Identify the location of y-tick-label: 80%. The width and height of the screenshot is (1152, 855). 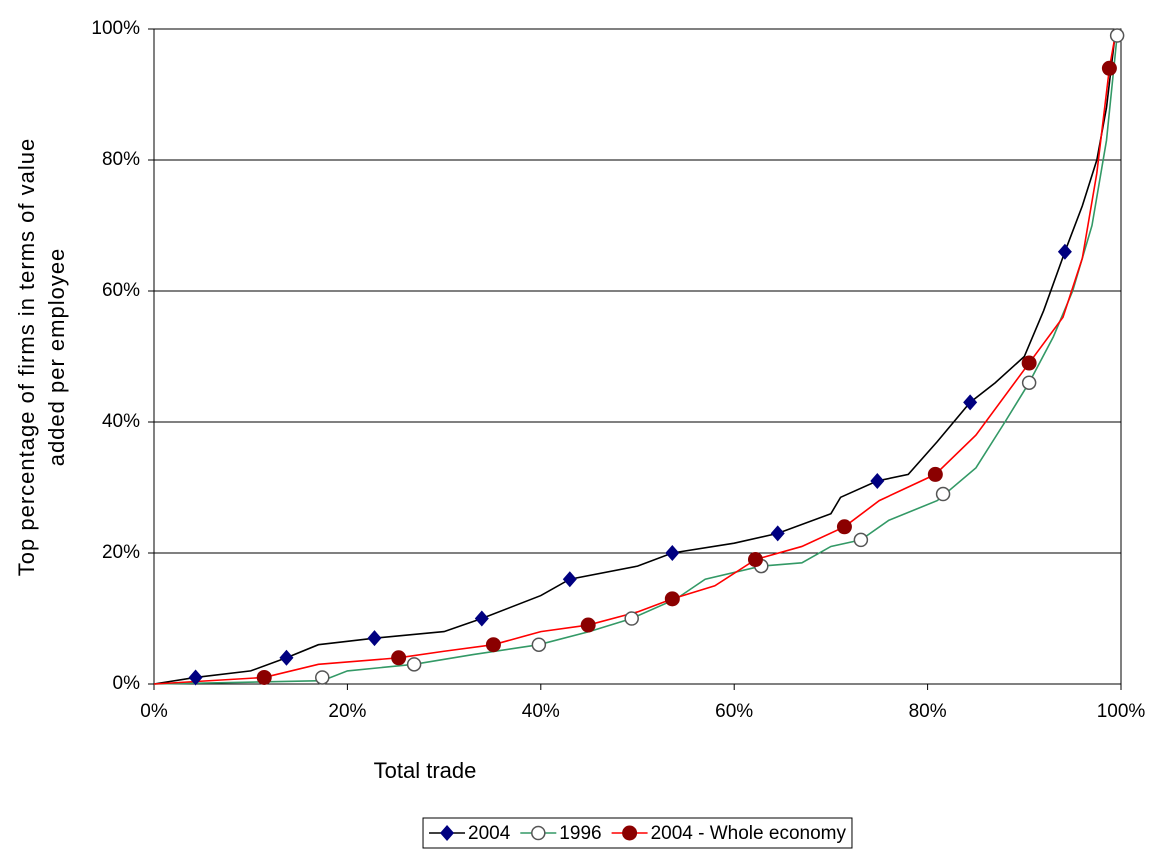
(121, 159).